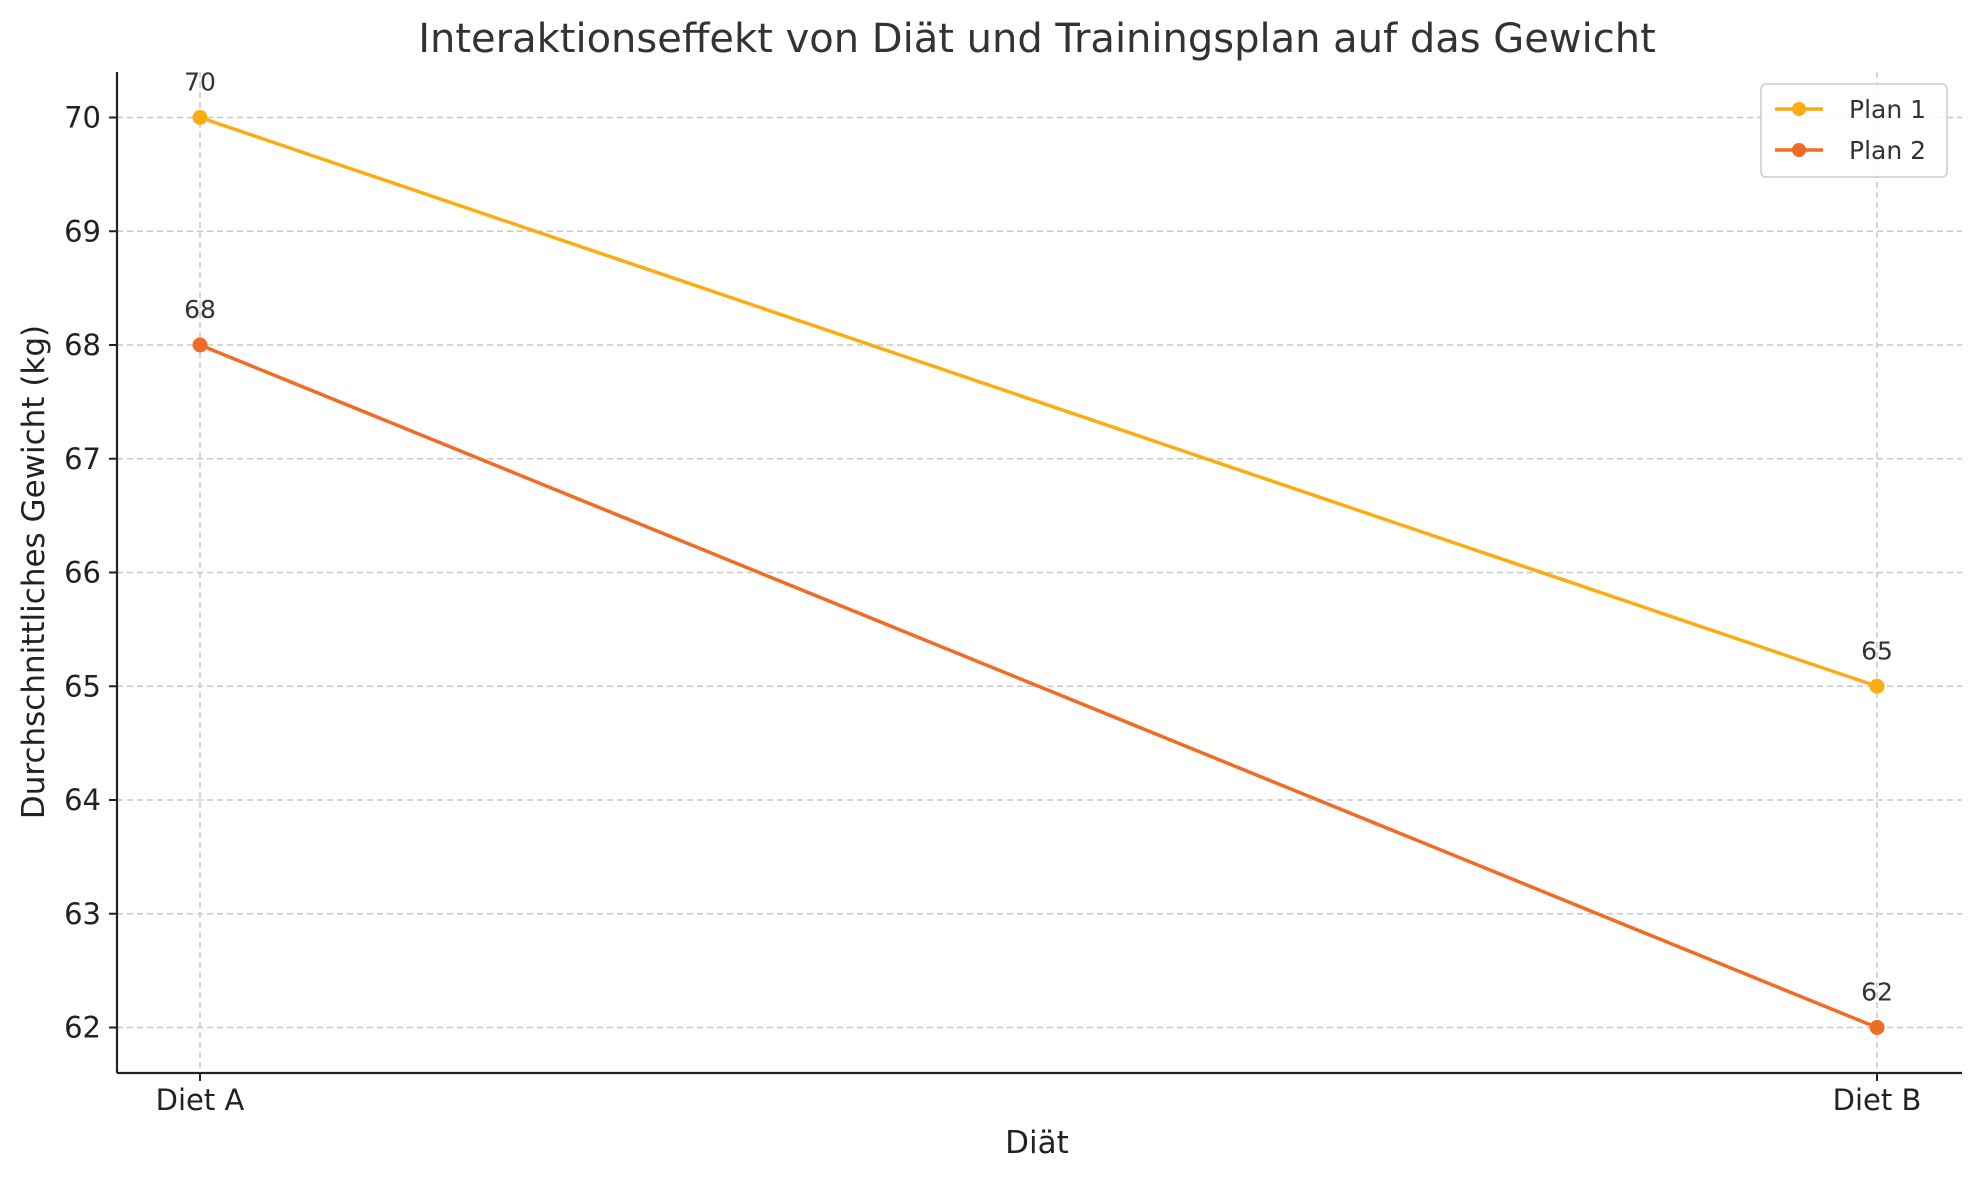 This screenshot has width=1979, height=1184. What do you see at coordinates (1877, 1100) in the screenshot?
I see `x-tick-label: Diet B` at bounding box center [1877, 1100].